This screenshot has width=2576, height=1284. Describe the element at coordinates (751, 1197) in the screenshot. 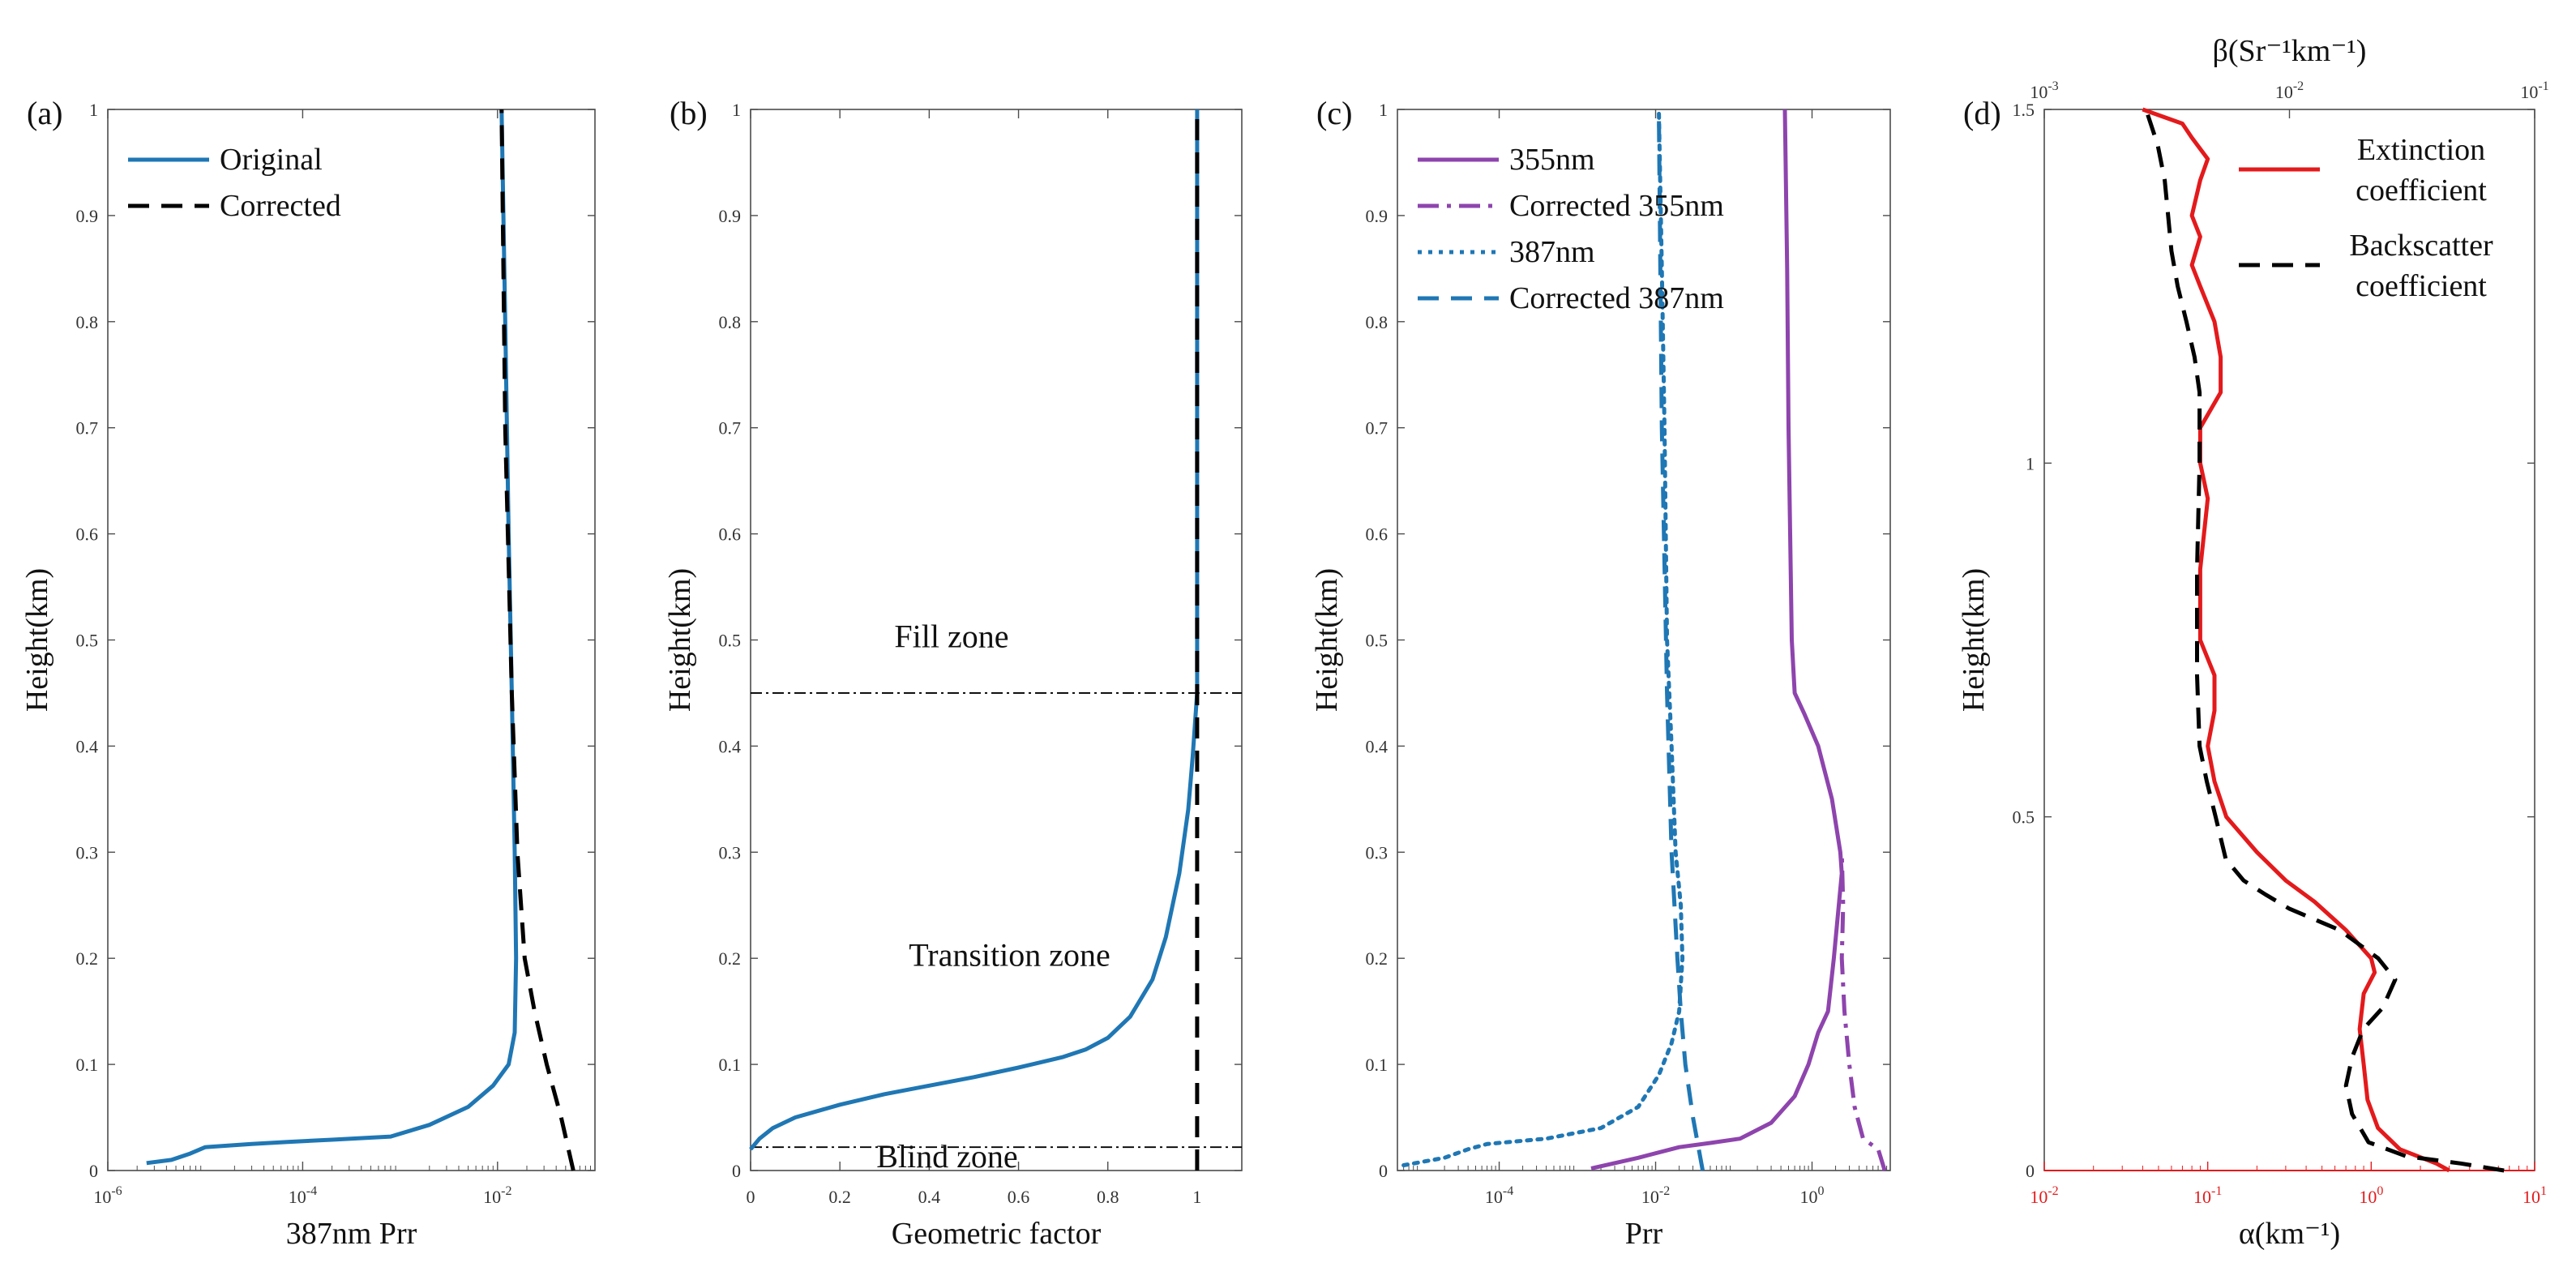

I see `x-tick-label: 0` at that location.